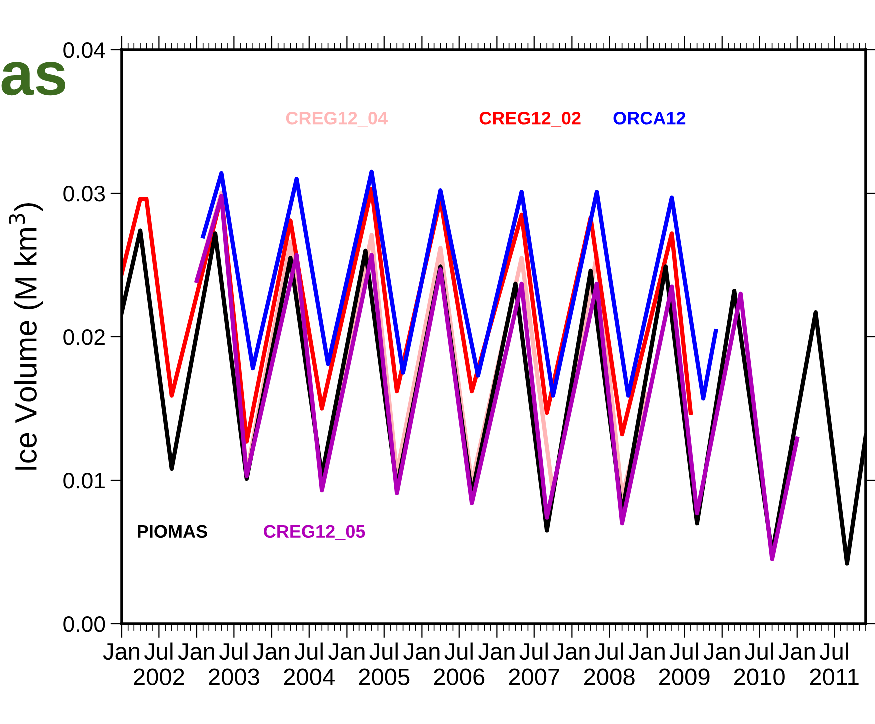 The width and height of the screenshot is (875, 724). What do you see at coordinates (173, 531) in the screenshot?
I see `text: PIOMAS` at bounding box center [173, 531].